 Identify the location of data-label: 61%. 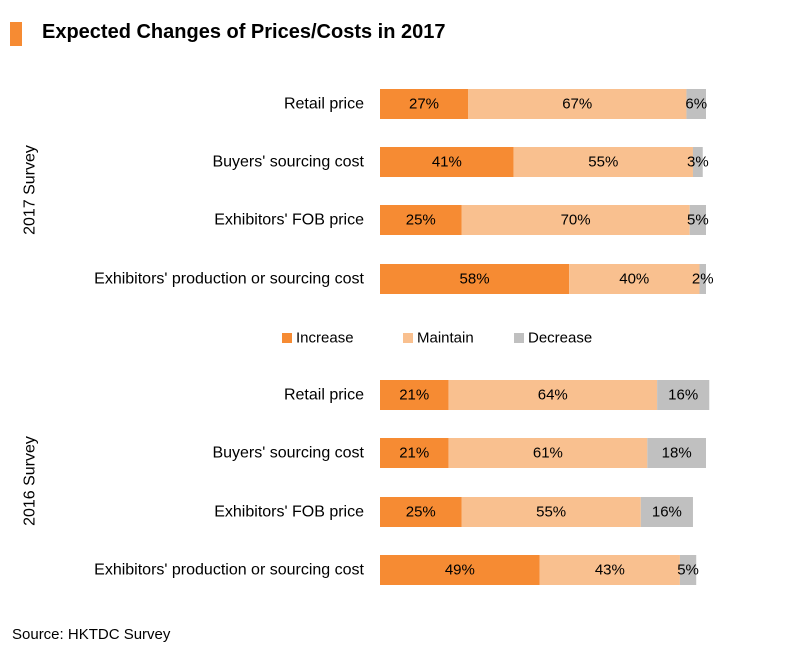
(548, 453).